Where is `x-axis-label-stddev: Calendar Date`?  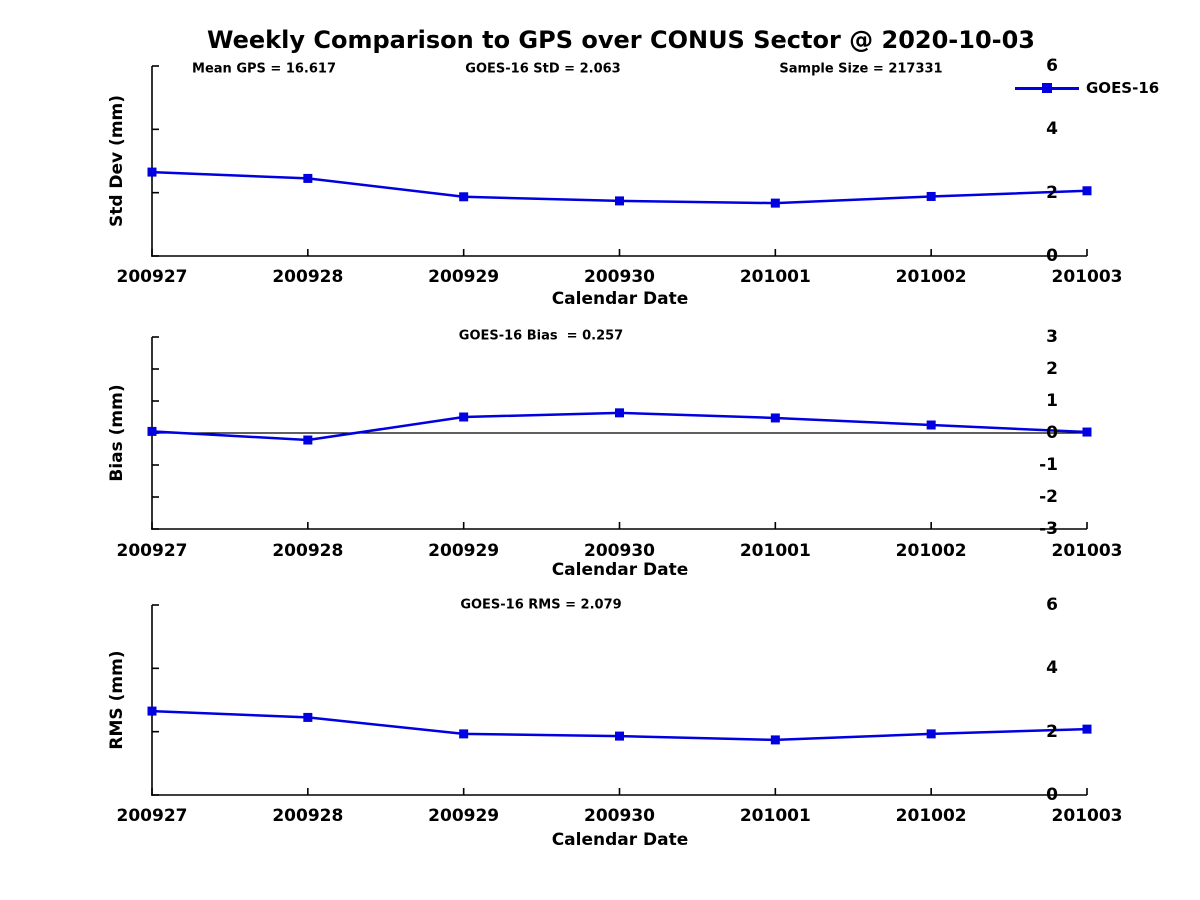
x-axis-label-stddev: Calendar Date is located at coordinates (620, 299).